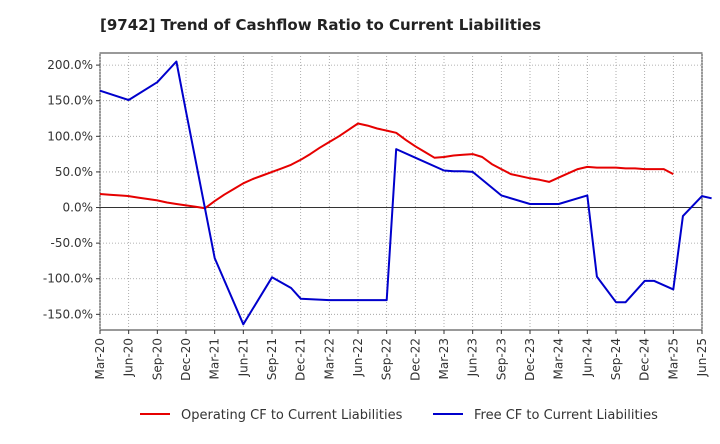 The image size is (720, 444). What do you see at coordinates (100, 358) in the screenshot?
I see `x-tick-label: Mar-20` at bounding box center [100, 358].